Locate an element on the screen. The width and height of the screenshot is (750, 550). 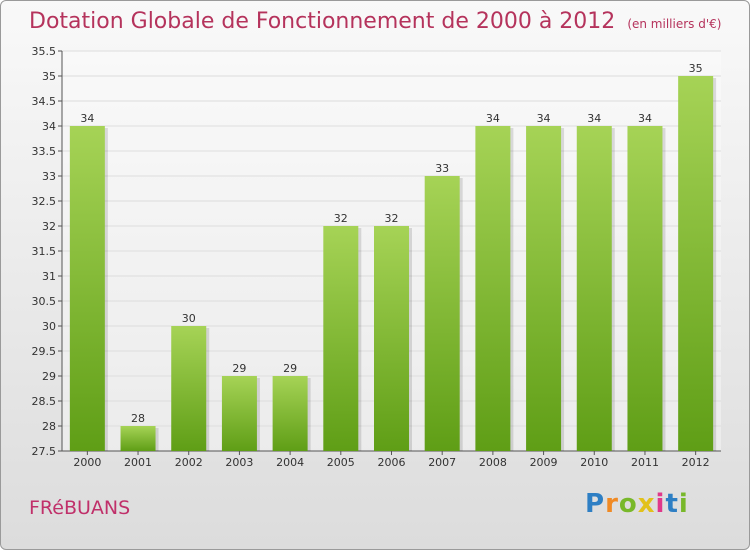
data-label-2003: 29 is located at coordinates (239, 368).